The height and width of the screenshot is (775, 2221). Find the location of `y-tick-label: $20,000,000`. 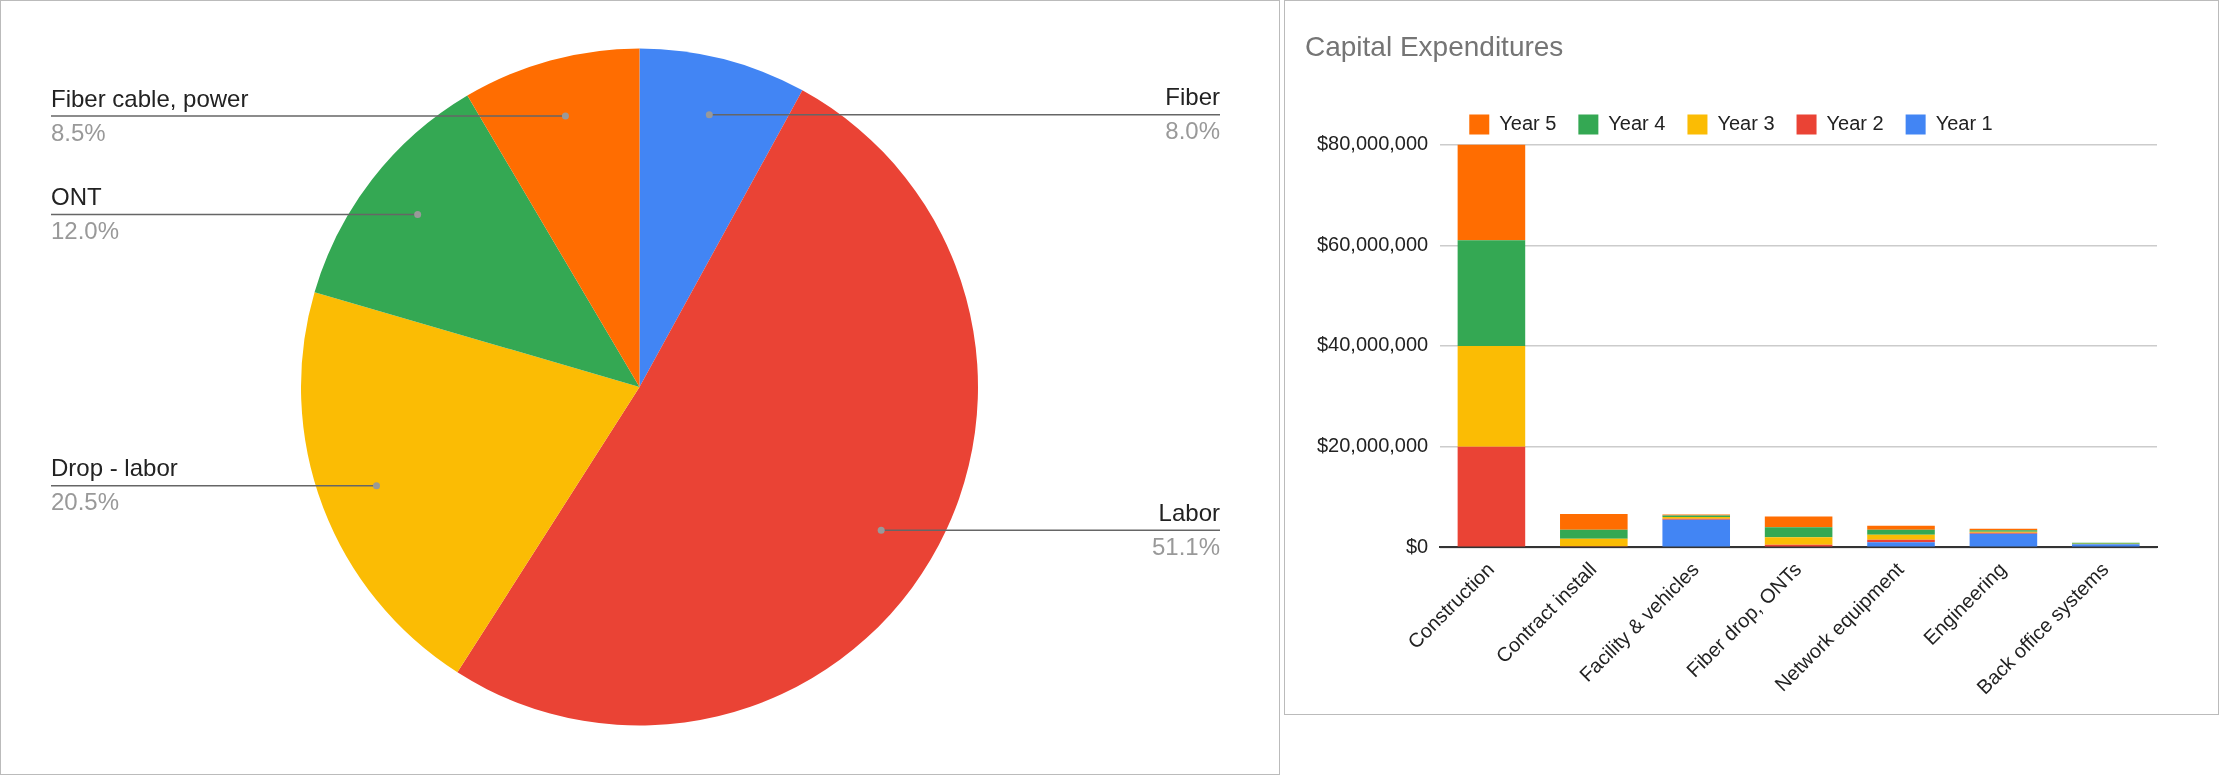

y-tick-label: $20,000,000 is located at coordinates (1372, 445).